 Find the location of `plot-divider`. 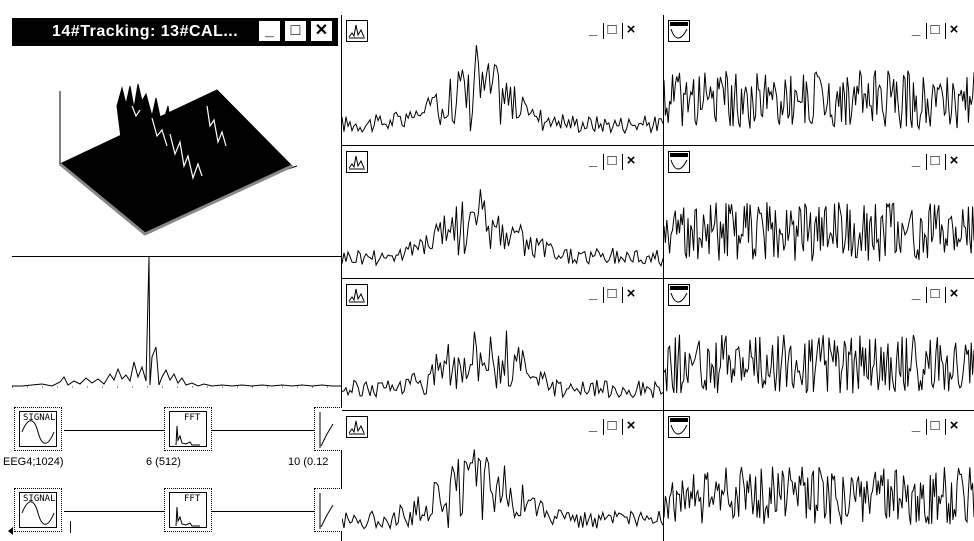

plot-divider is located at coordinates (177, 256).